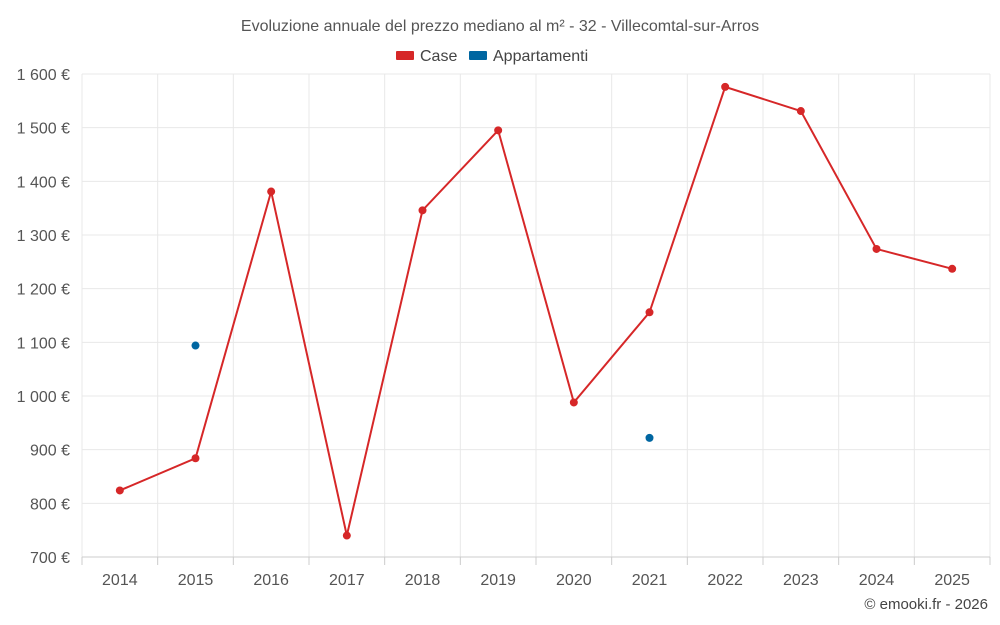 The image size is (1000, 625). Describe the element at coordinates (43, 75) in the screenshot. I see `y-tick-label: 1 600 €` at that location.